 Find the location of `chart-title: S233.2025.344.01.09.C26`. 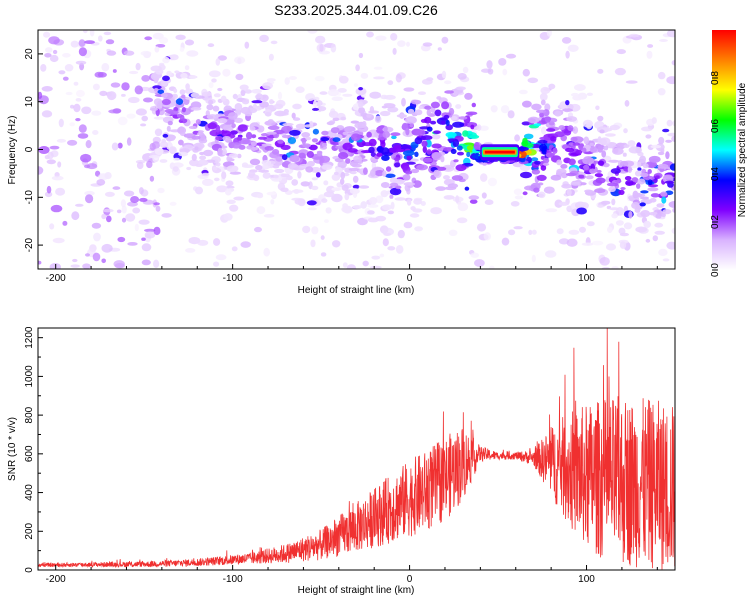

chart-title: S233.2025.344.01.09.C26 is located at coordinates (356, 10).